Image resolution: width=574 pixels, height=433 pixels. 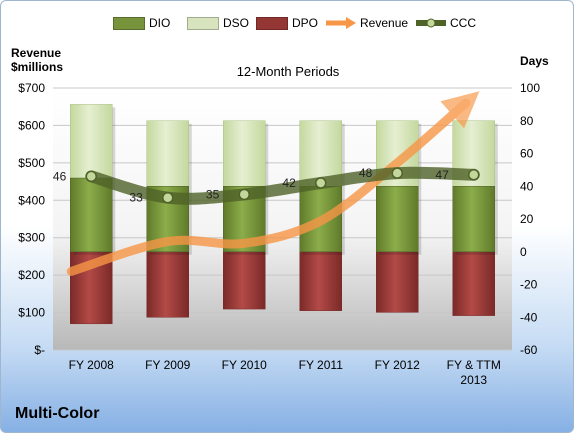 What do you see at coordinates (305, 23) in the screenshot?
I see `legend-label: DPO` at bounding box center [305, 23].